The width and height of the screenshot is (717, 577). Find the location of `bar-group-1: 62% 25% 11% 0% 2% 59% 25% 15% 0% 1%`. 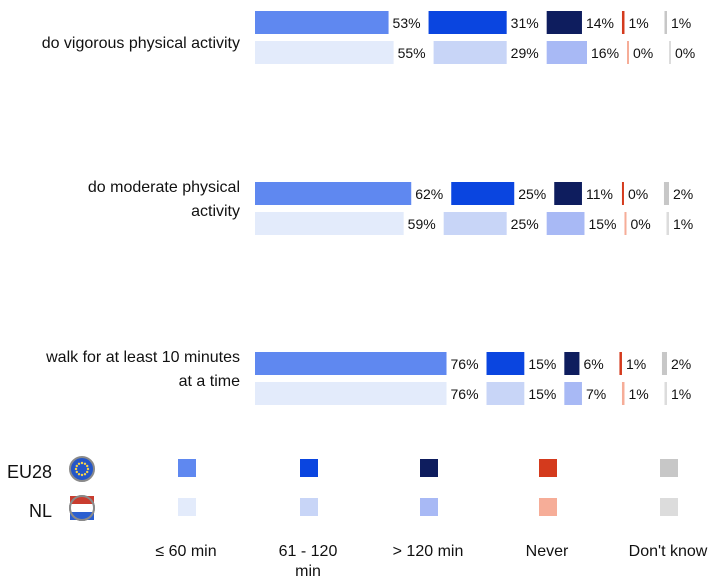

bar-group-1: 62% 25% 11% 0% 2% 59% 25% 15% 0% 1% is located at coordinates (474, 208).